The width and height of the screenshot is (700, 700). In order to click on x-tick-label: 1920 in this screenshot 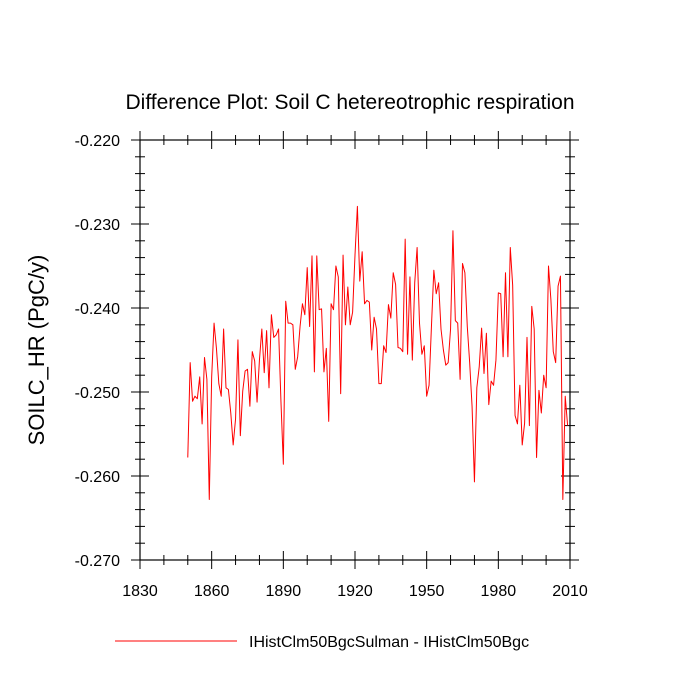, I will do `click(355, 591)`.